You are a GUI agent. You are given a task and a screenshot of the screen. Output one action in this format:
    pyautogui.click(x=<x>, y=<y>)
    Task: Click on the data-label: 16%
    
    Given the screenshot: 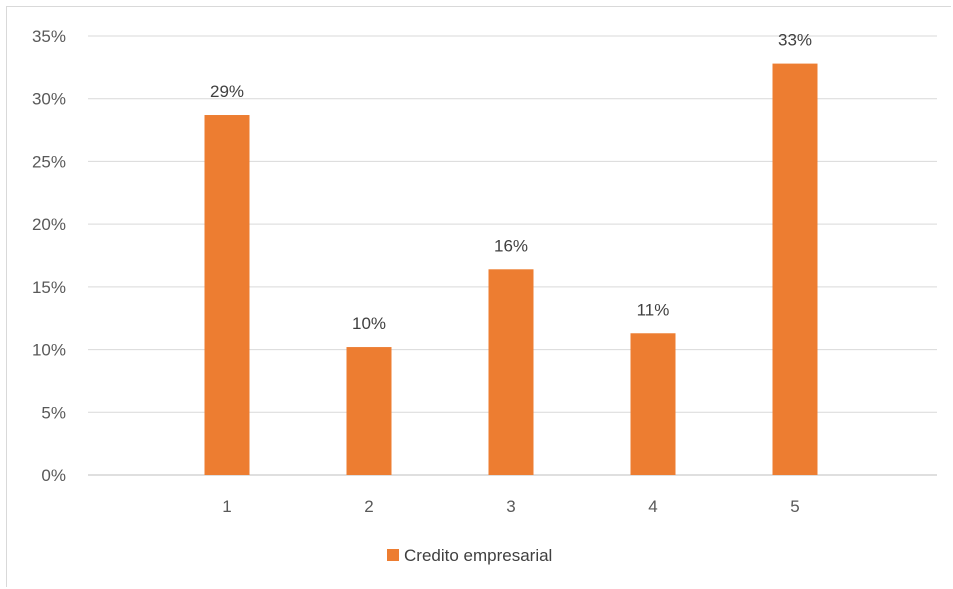 What is the action you would take?
    pyautogui.click(x=511, y=245)
    